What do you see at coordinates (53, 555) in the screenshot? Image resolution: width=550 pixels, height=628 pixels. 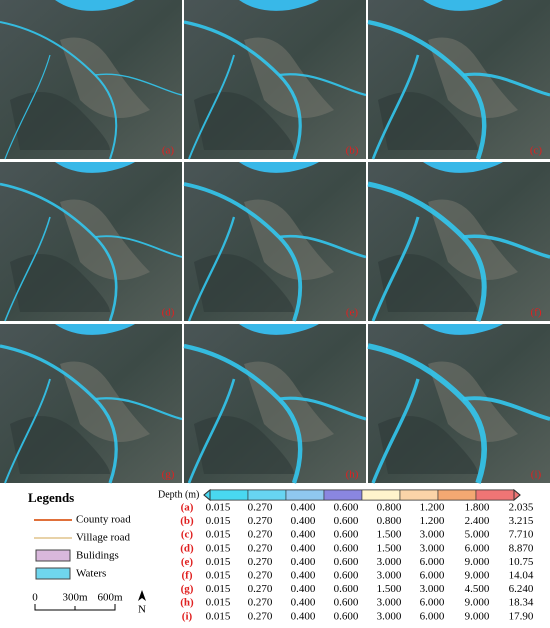 I see `buildings-swatch` at bounding box center [53, 555].